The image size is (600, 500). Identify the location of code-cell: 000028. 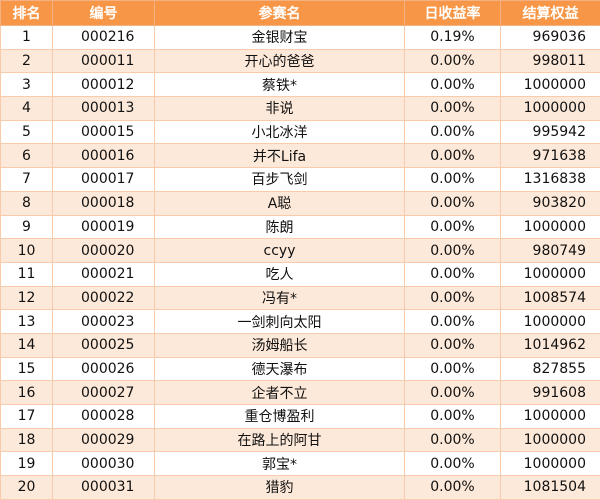
(104, 417).